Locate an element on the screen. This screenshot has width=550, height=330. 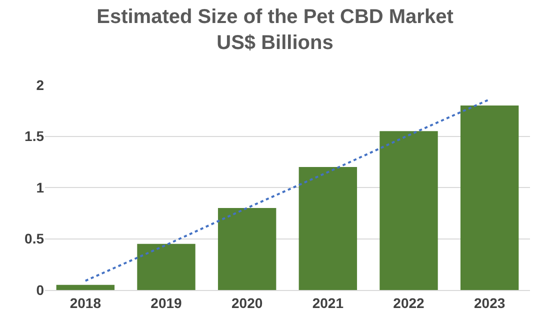
x-tick-label: 2023 is located at coordinates (490, 302).